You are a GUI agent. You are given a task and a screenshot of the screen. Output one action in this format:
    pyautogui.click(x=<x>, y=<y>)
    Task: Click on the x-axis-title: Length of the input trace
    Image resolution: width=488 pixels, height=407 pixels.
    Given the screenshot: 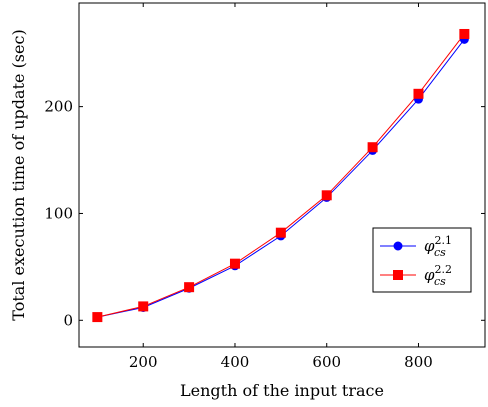 What is the action you would take?
    pyautogui.click(x=282, y=390)
    